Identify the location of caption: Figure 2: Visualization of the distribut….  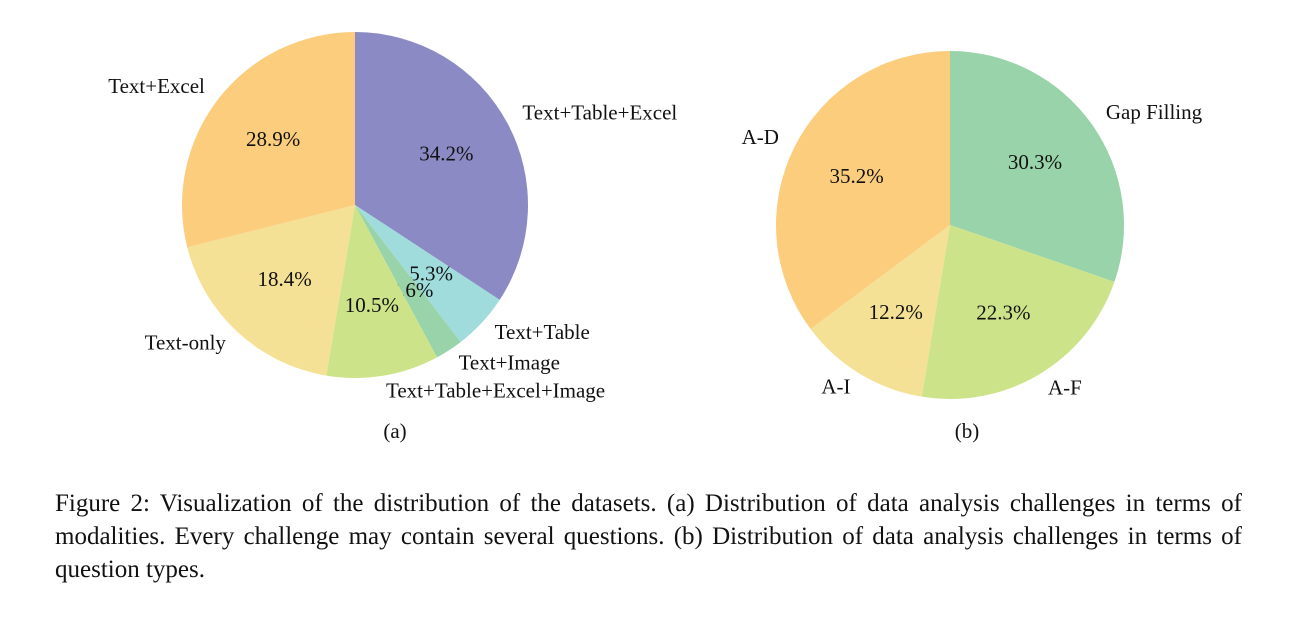
(648, 536).